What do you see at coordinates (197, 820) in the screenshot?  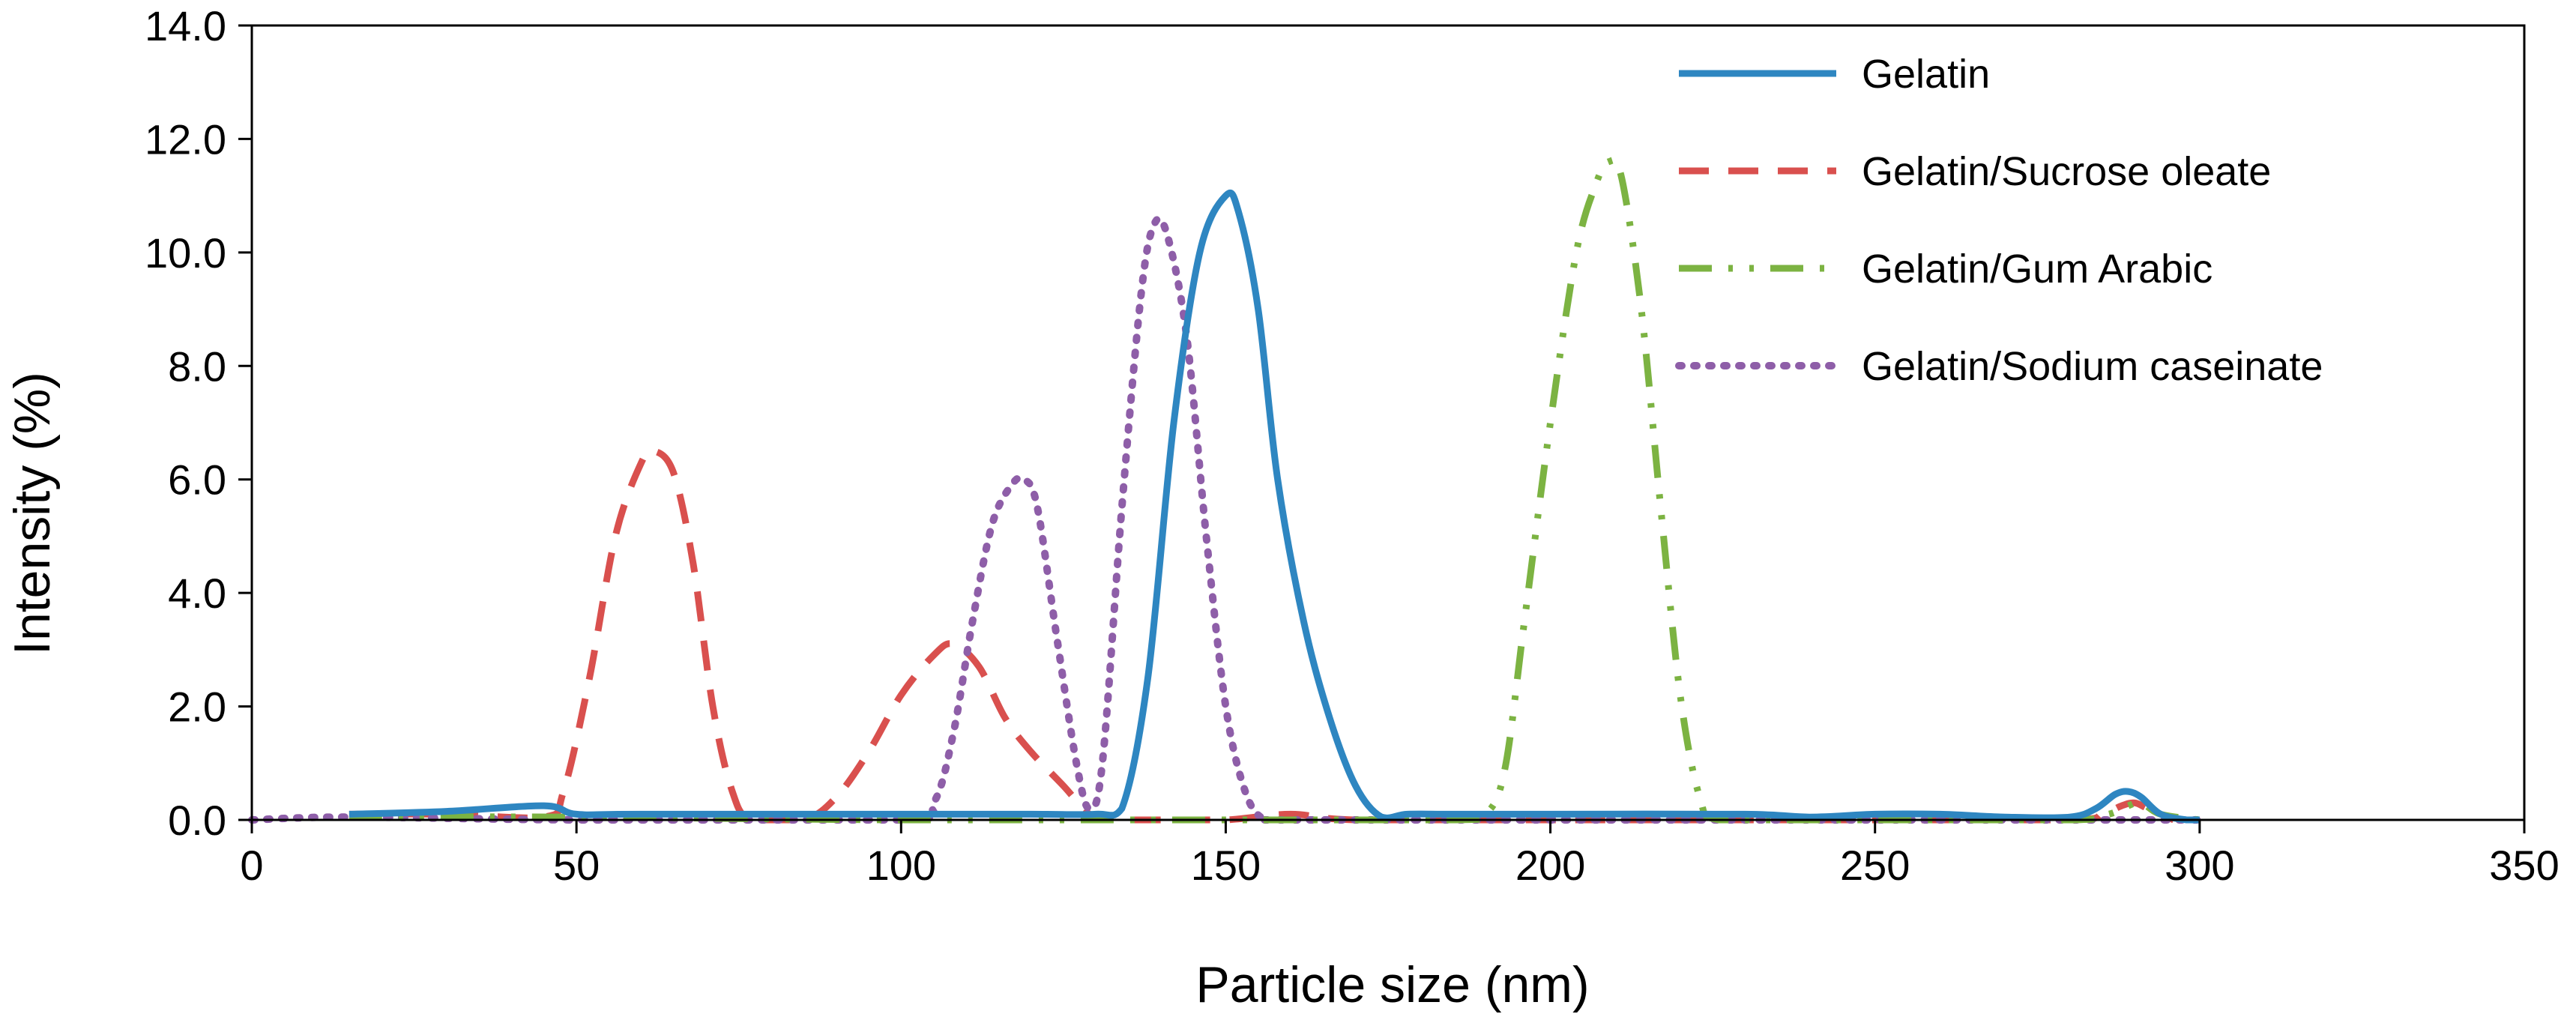 I see `y-tick-label: 0.0` at bounding box center [197, 820].